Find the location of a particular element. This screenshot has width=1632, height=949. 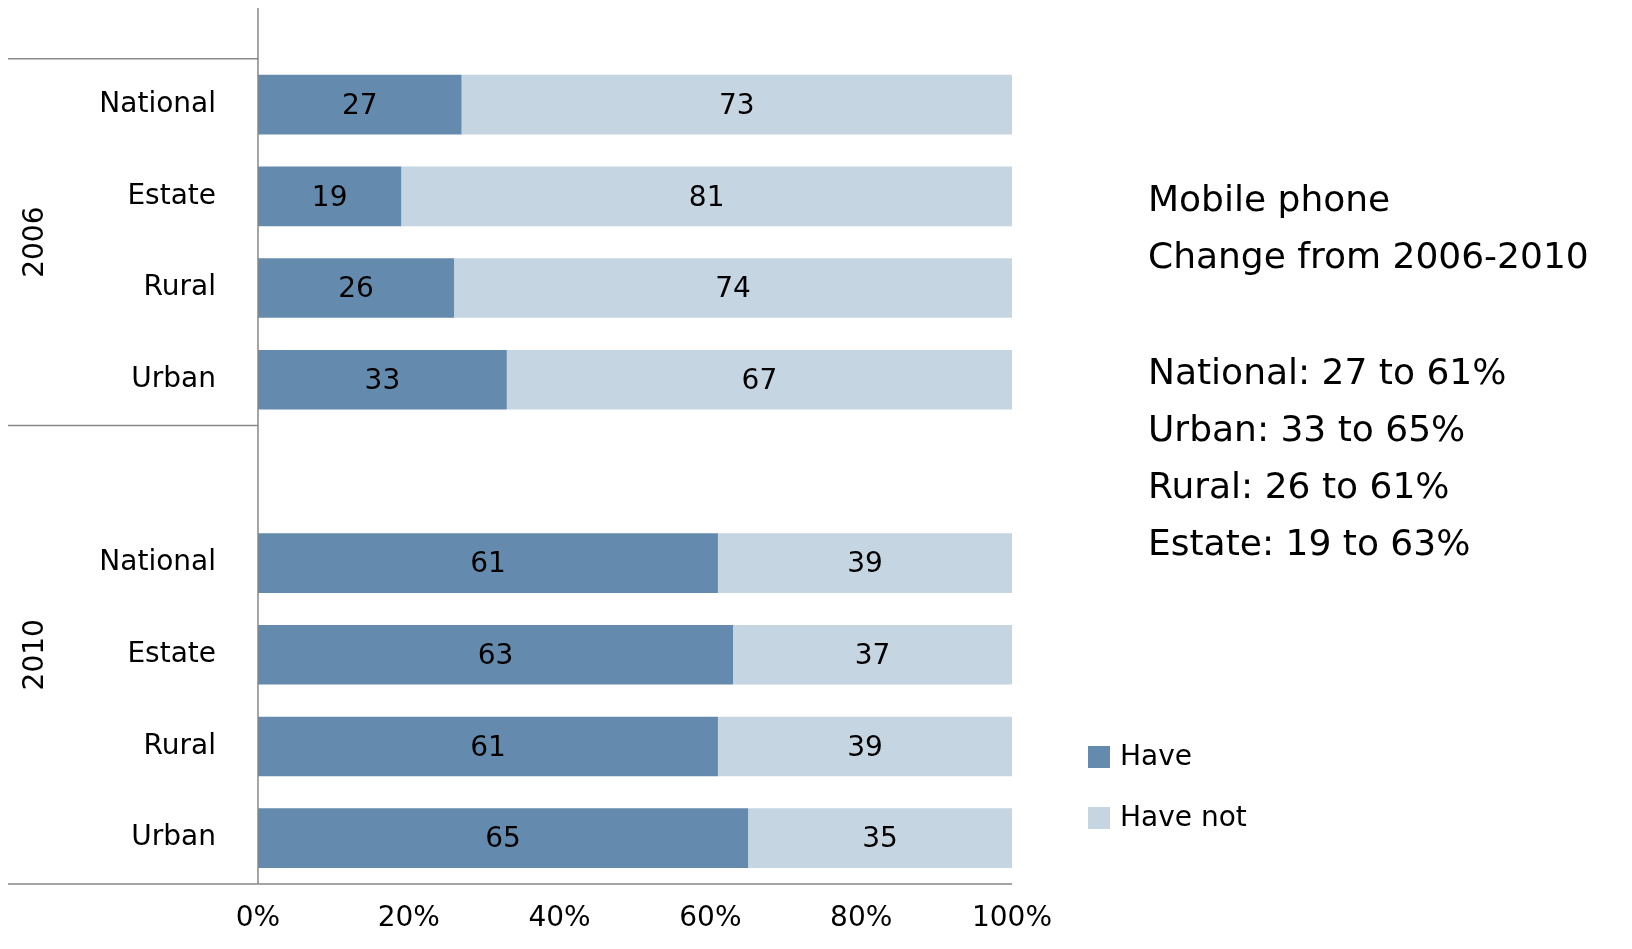

x-tick-label: 0% is located at coordinates (258, 917).